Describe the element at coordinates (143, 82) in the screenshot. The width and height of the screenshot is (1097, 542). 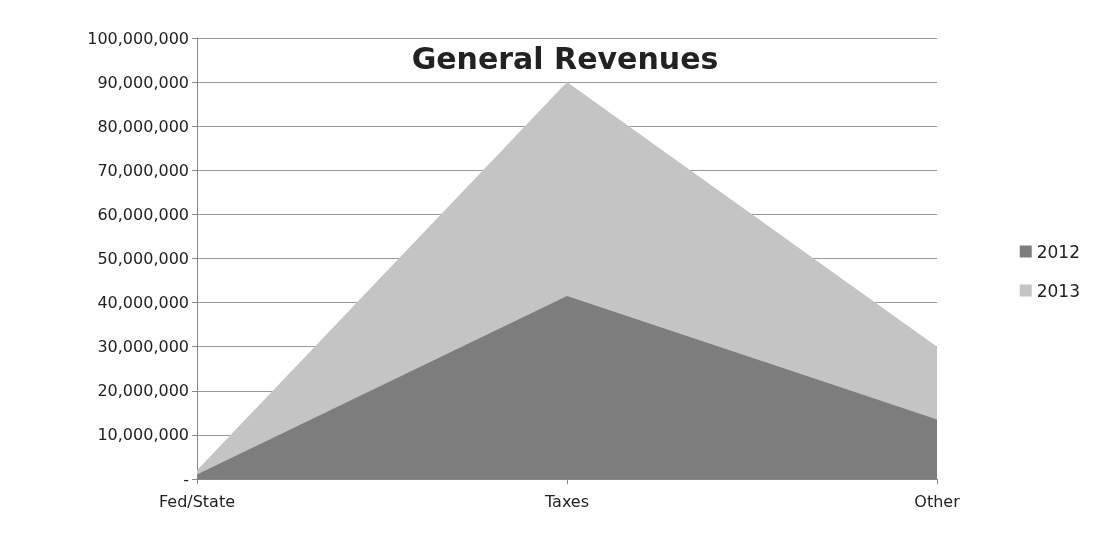
I see `y-tick-label: 90,000,000` at that location.